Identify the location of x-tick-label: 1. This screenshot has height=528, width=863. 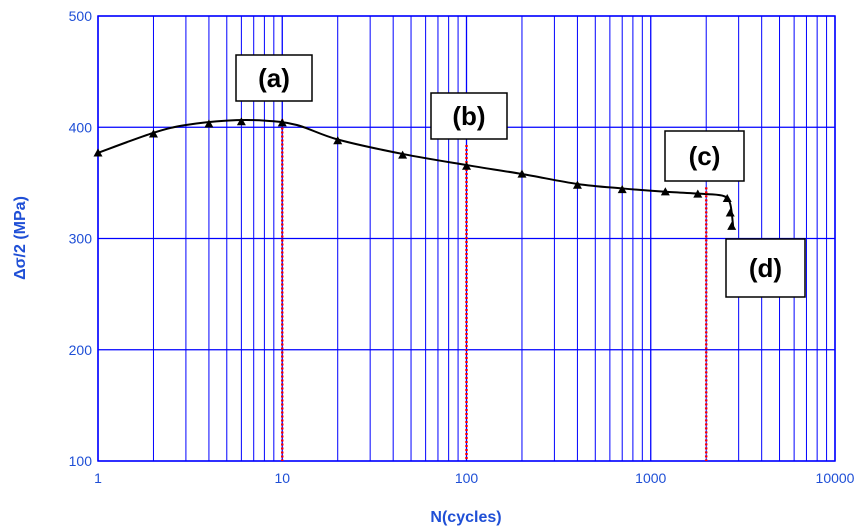
(98, 478).